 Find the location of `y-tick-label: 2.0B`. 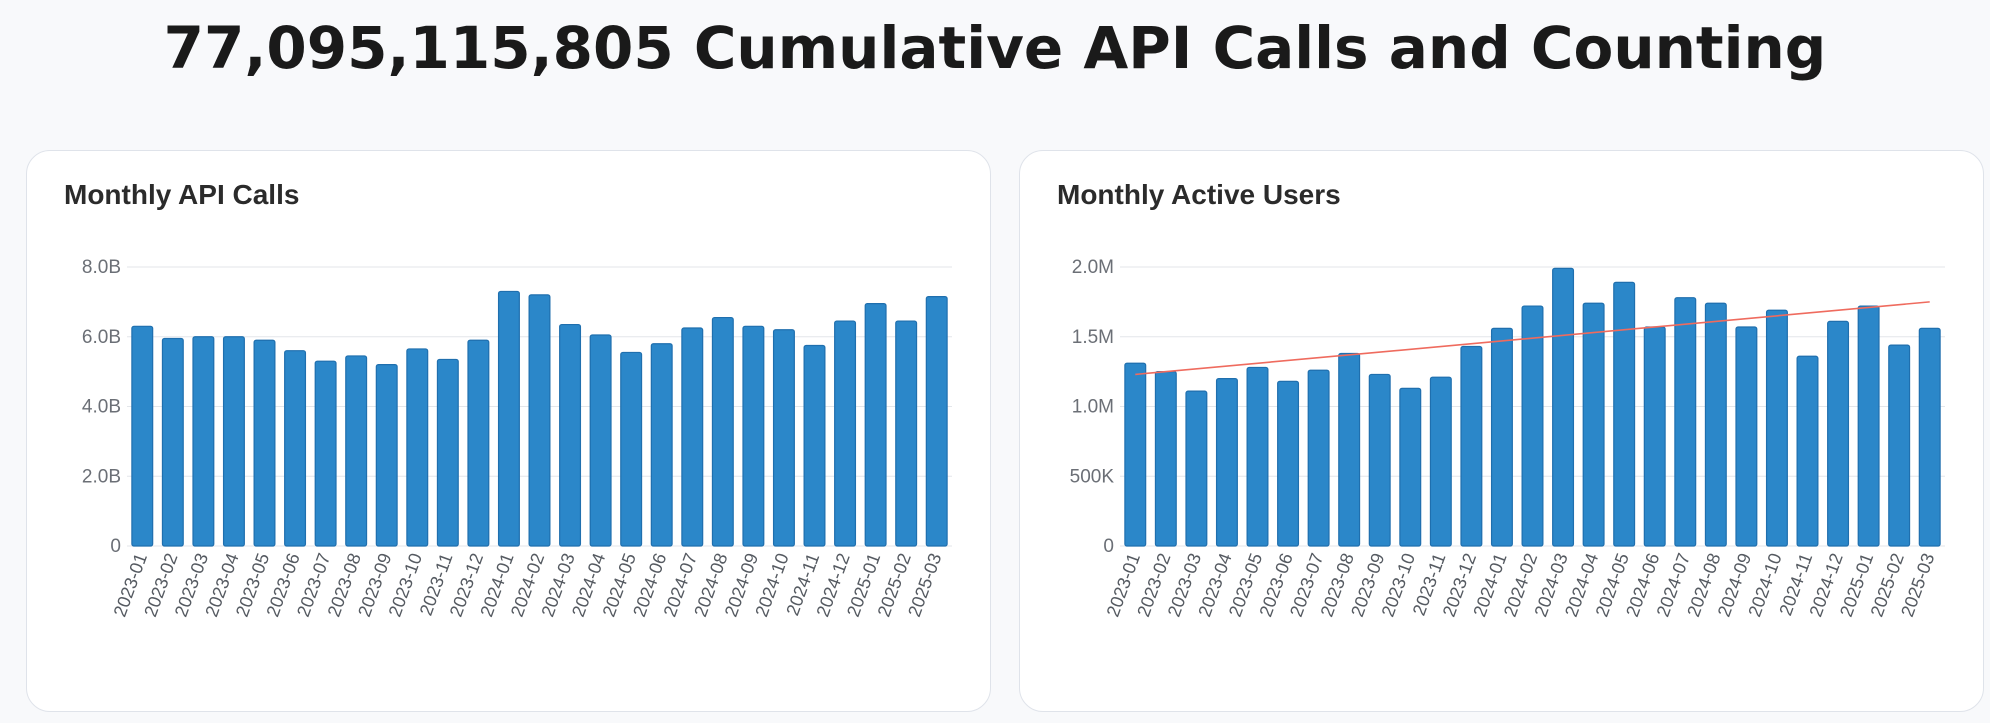

y-tick-label: 2.0B is located at coordinates (101, 476).